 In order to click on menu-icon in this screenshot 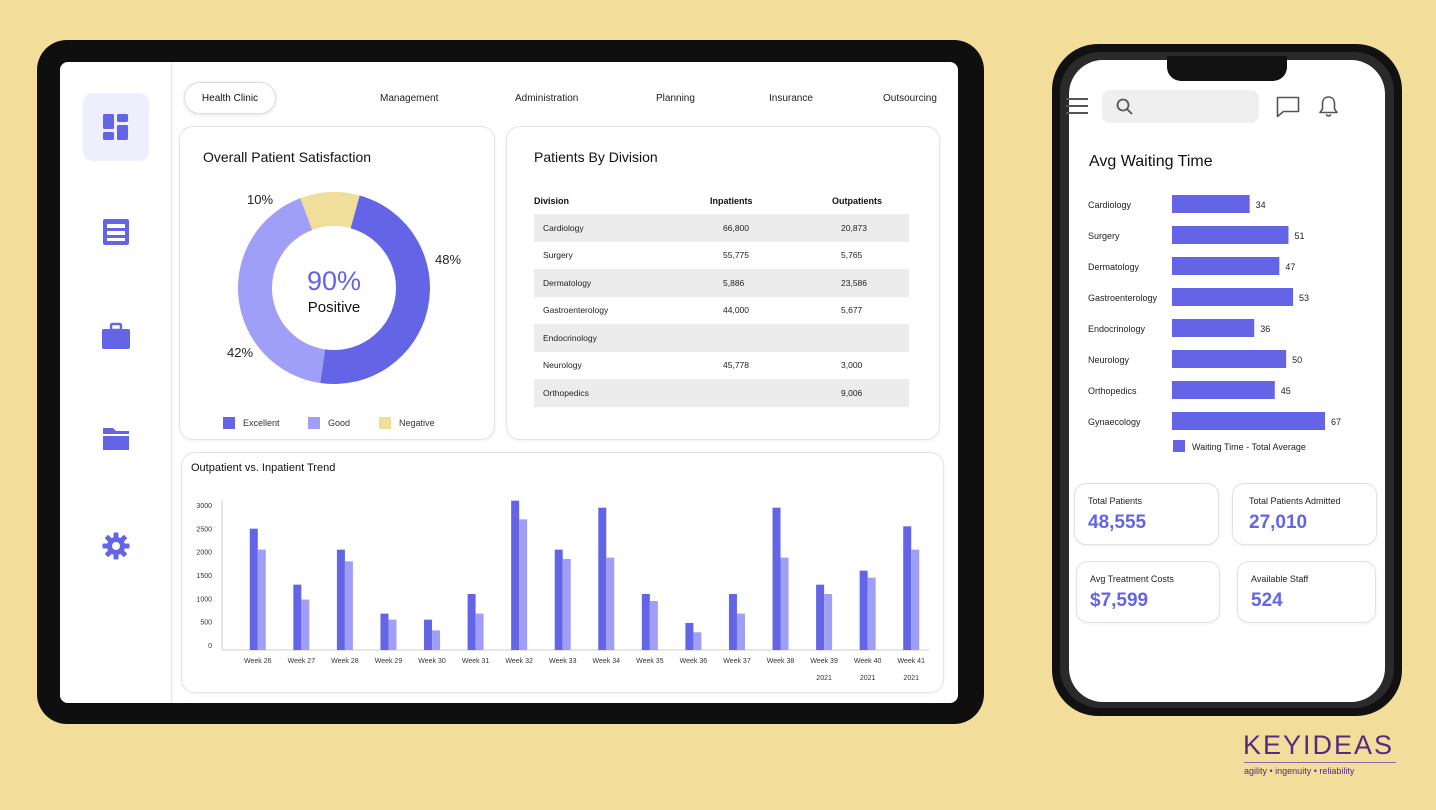, I will do `click(1077, 106)`.